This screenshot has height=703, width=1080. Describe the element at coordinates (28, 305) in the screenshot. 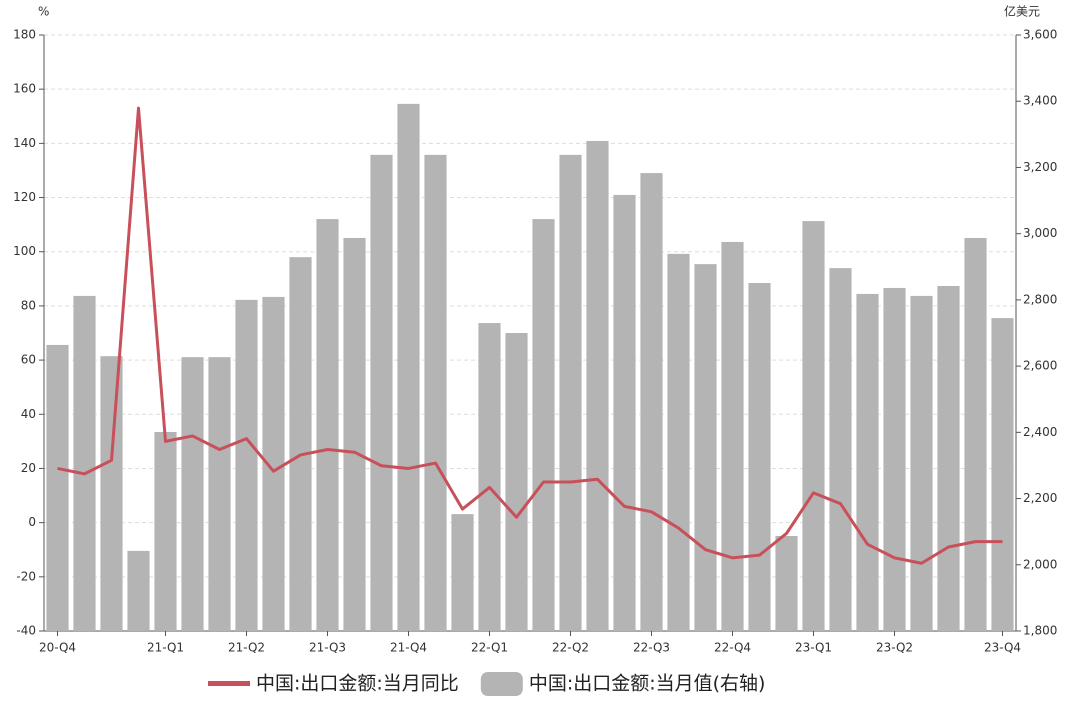

I see `y-tick-label: 80` at that location.